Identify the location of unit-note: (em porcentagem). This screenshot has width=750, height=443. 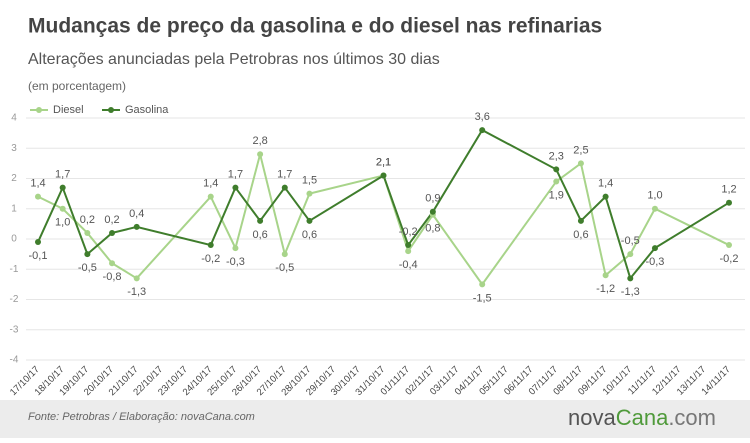
(77, 86).